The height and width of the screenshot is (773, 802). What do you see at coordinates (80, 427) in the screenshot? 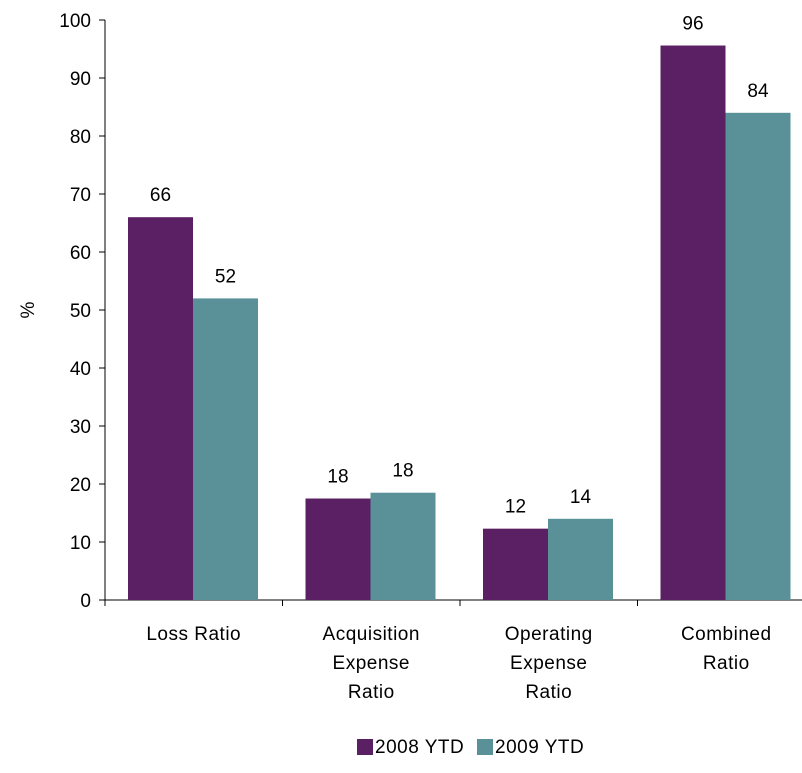
I see `y-tick-label: 30` at bounding box center [80, 427].